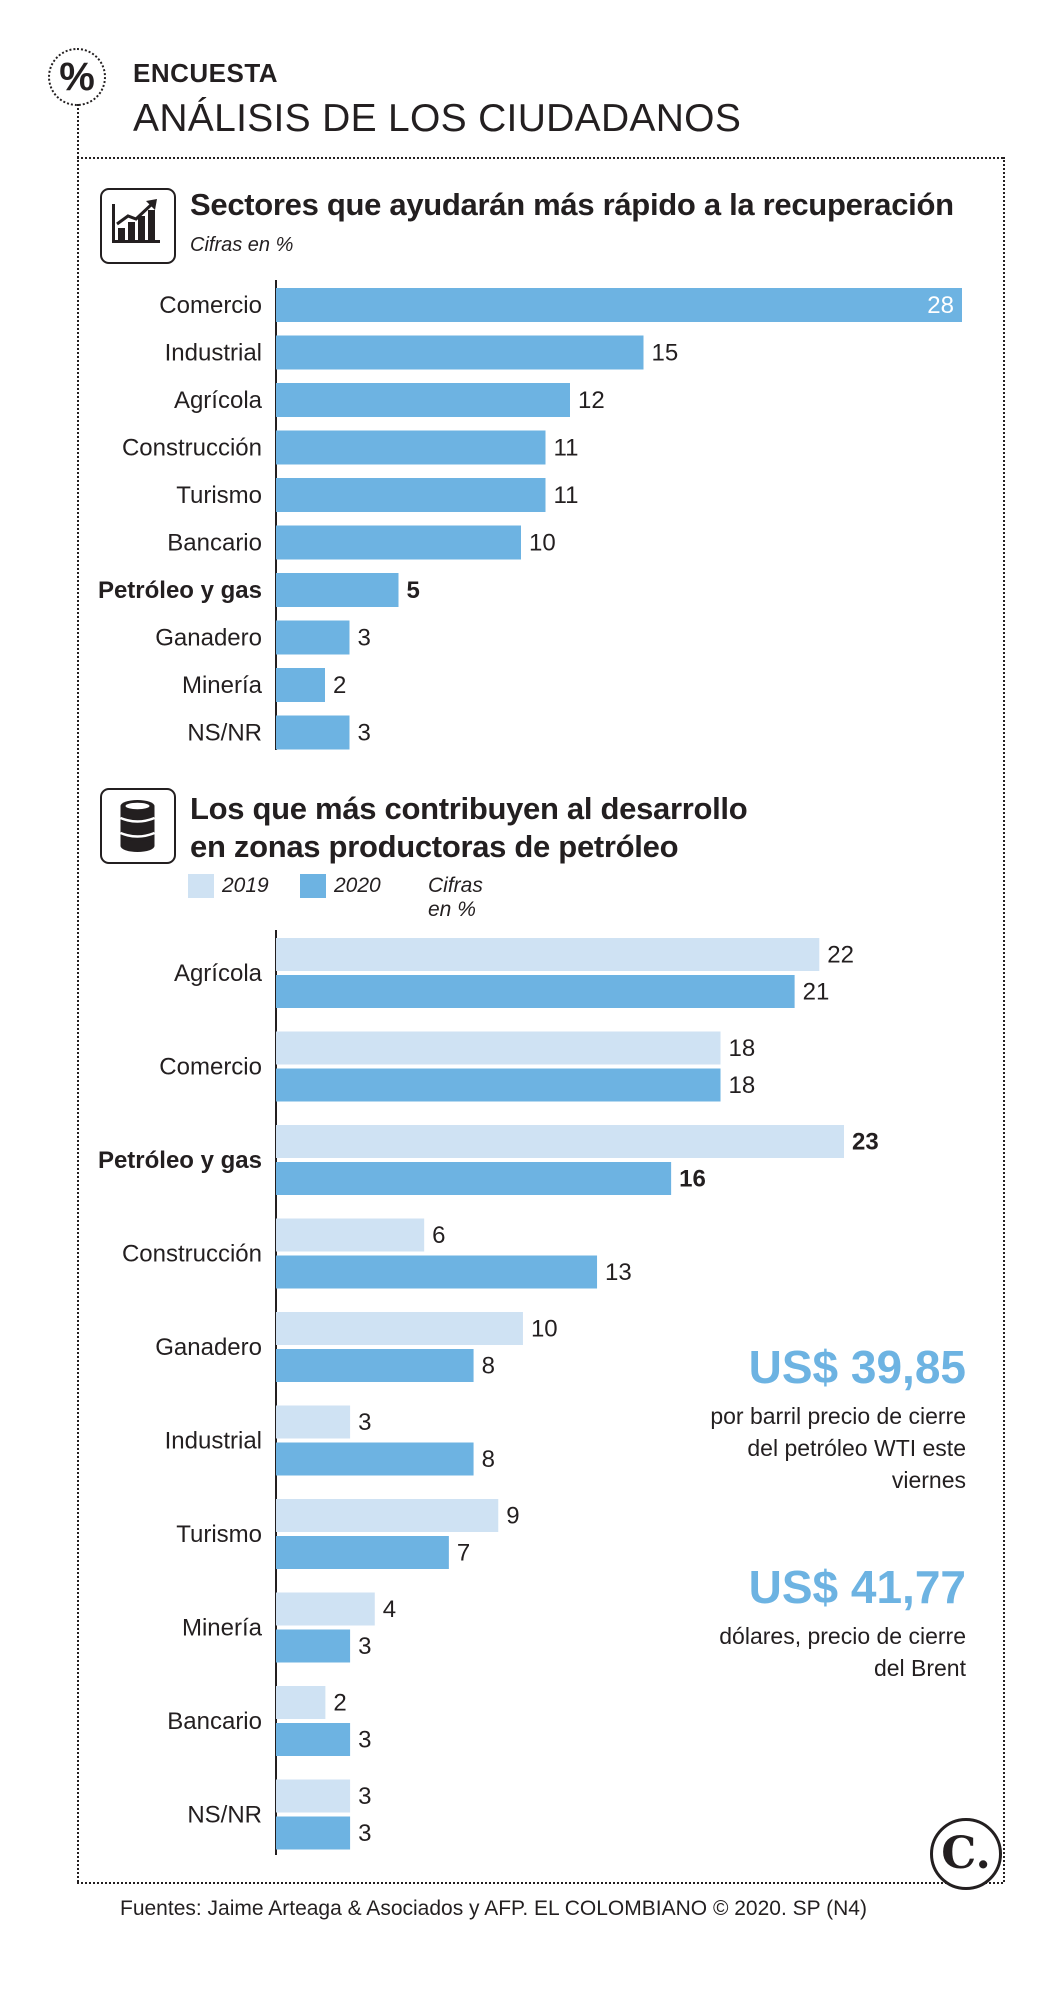  I want to click on section2-unit-note: Cifras en %, so click(455, 897).